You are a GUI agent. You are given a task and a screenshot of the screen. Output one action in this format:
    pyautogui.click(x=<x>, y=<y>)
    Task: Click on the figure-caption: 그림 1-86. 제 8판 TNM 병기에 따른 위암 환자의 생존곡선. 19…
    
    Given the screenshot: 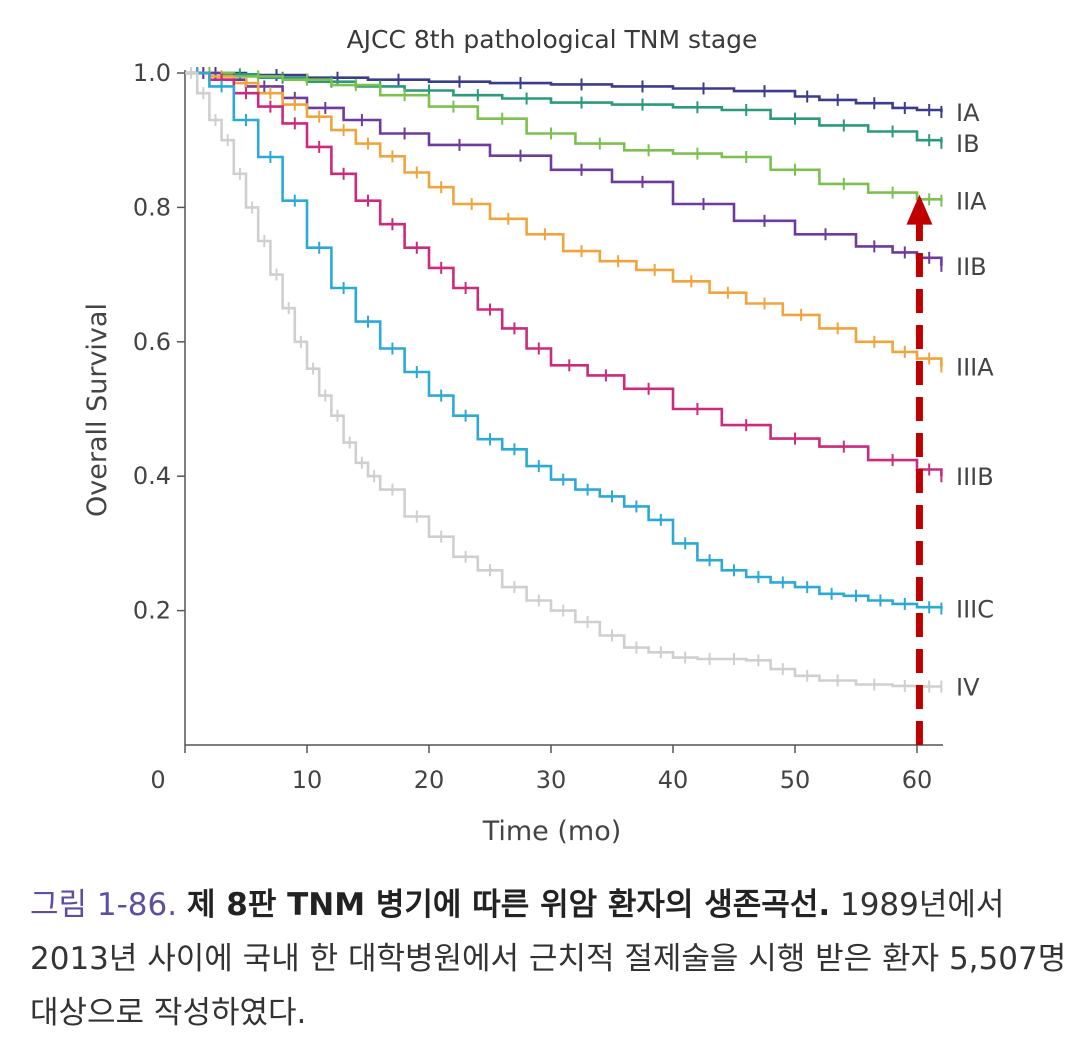 What is the action you would take?
    pyautogui.click(x=550, y=959)
    